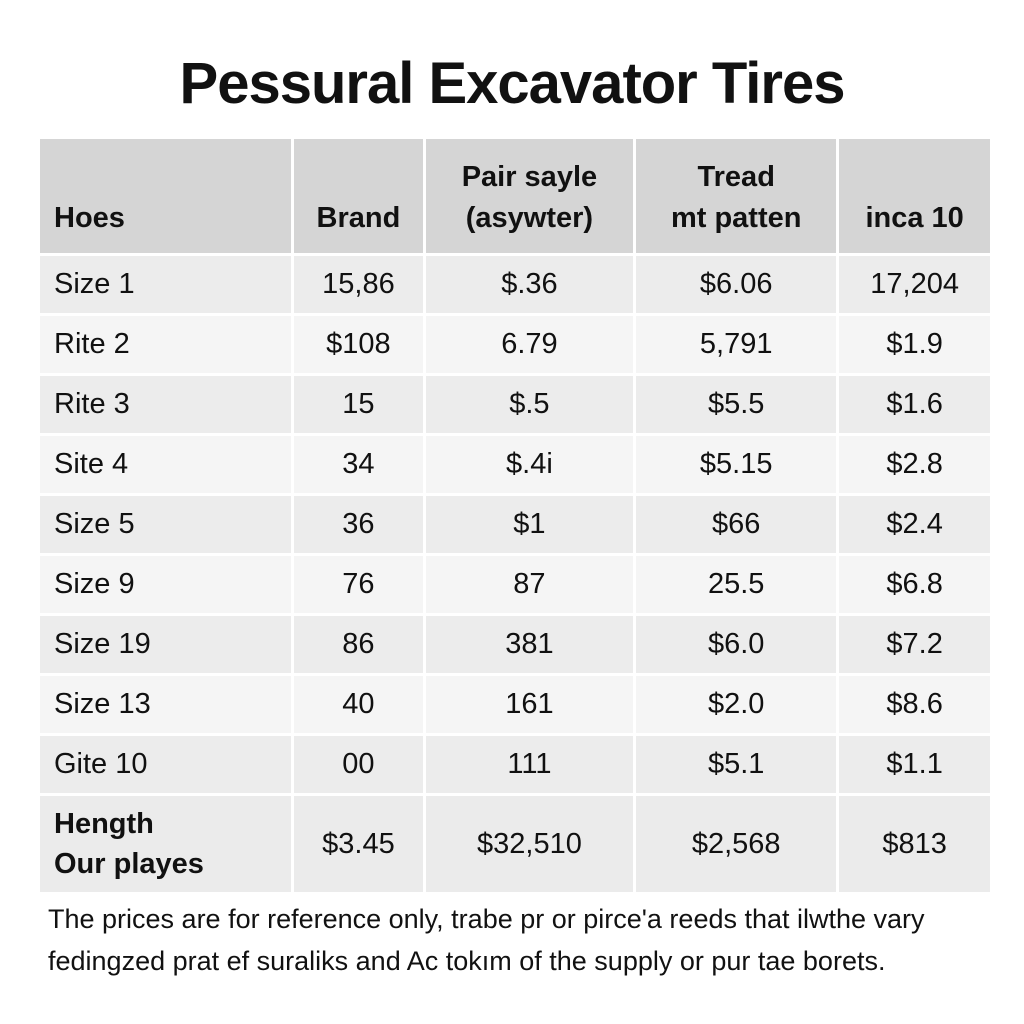 This screenshot has width=1024, height=1024. Describe the element at coordinates (166, 764) in the screenshot. I see `table-cell: Gite 10` at that location.